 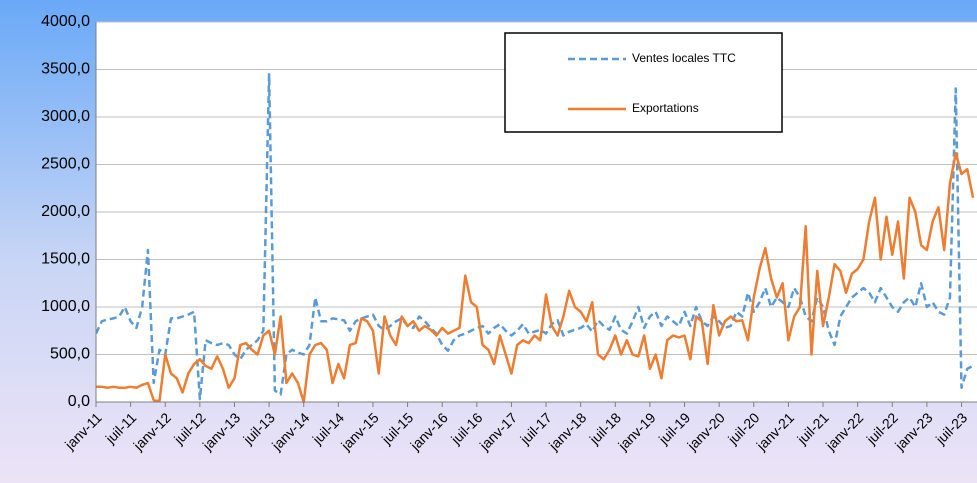 What do you see at coordinates (65, 306) in the screenshot?
I see `y-tick-label: 1000,0` at bounding box center [65, 306].